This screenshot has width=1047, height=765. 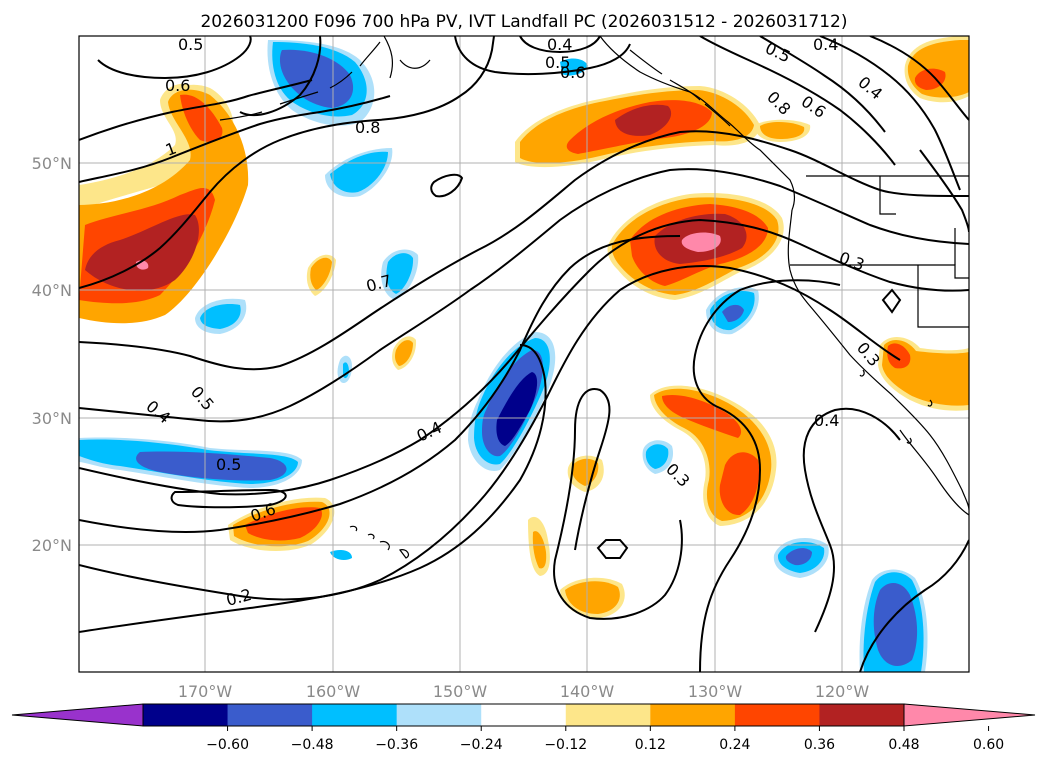 What do you see at coordinates (52, 290) in the screenshot?
I see `lat-label: 40°N` at bounding box center [52, 290].